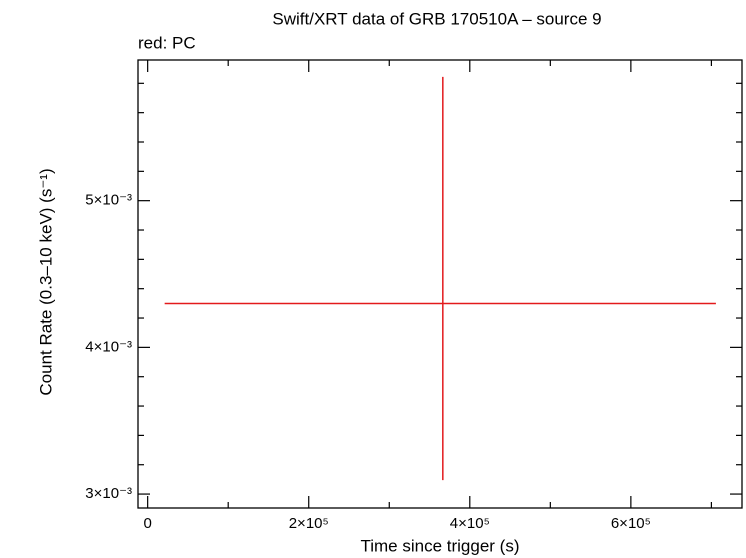 The image size is (746, 558). I want to click on x-tick-label: 6×10⁵, so click(631, 523).